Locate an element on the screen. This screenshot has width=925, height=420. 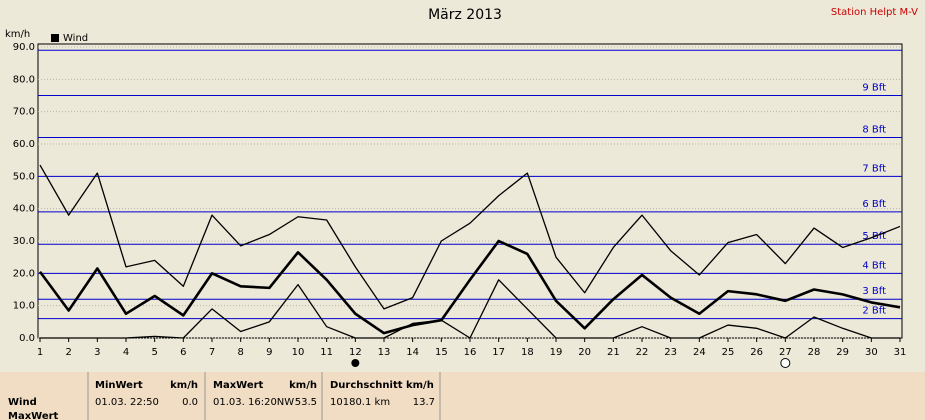
row-label: Wind is located at coordinates (22, 402).